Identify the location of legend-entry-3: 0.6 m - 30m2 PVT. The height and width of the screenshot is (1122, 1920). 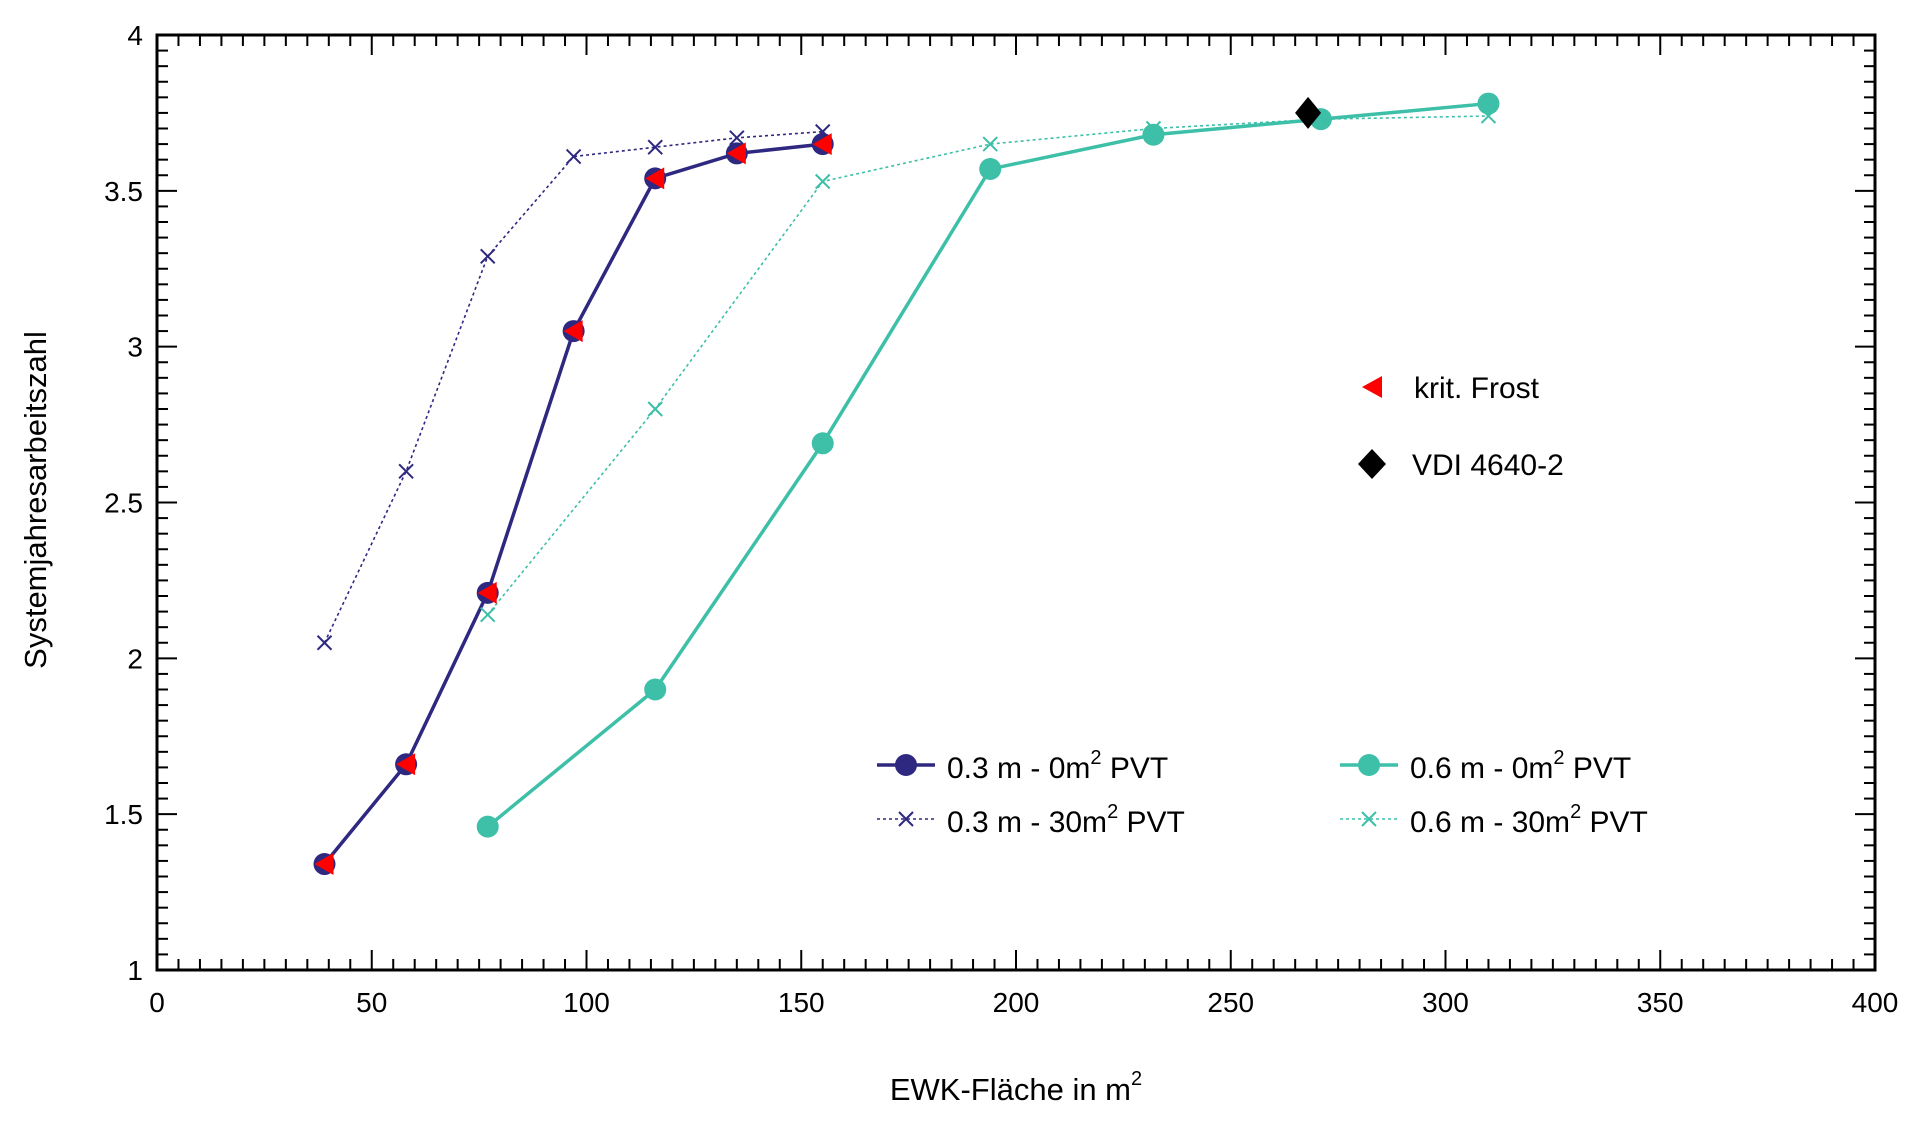
(1494, 820).